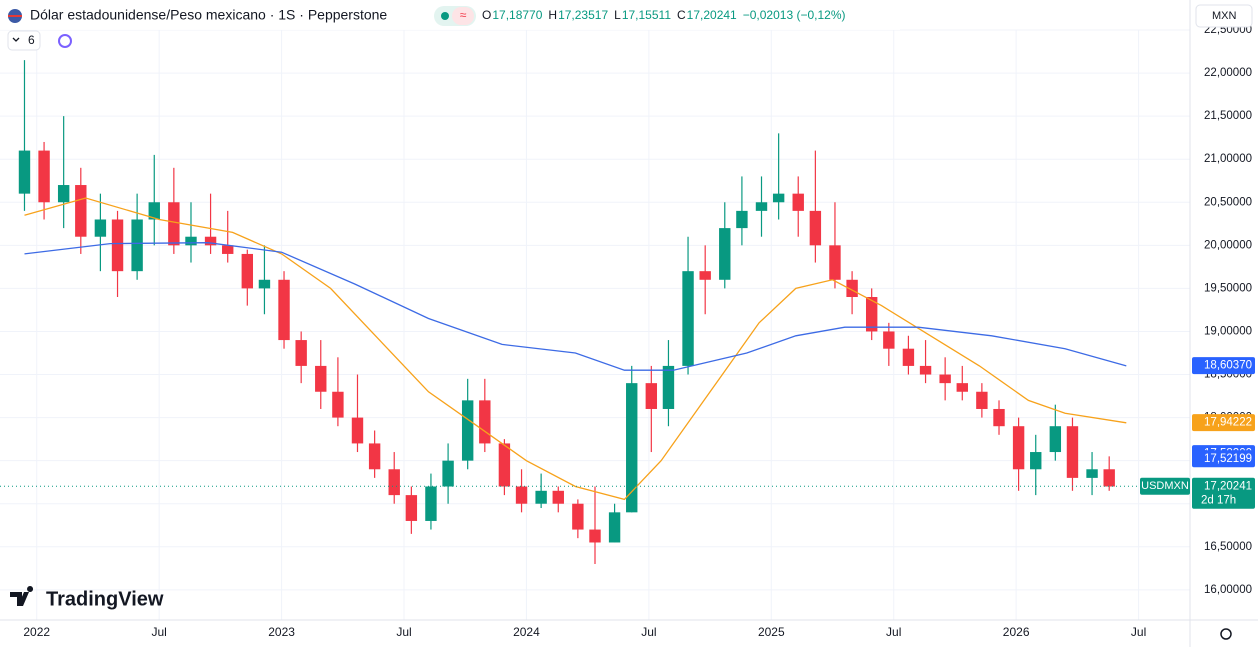 The height and width of the screenshot is (647, 1258). Describe the element at coordinates (617, 15) in the screenshot. I see `ohlc-key: L` at that location.